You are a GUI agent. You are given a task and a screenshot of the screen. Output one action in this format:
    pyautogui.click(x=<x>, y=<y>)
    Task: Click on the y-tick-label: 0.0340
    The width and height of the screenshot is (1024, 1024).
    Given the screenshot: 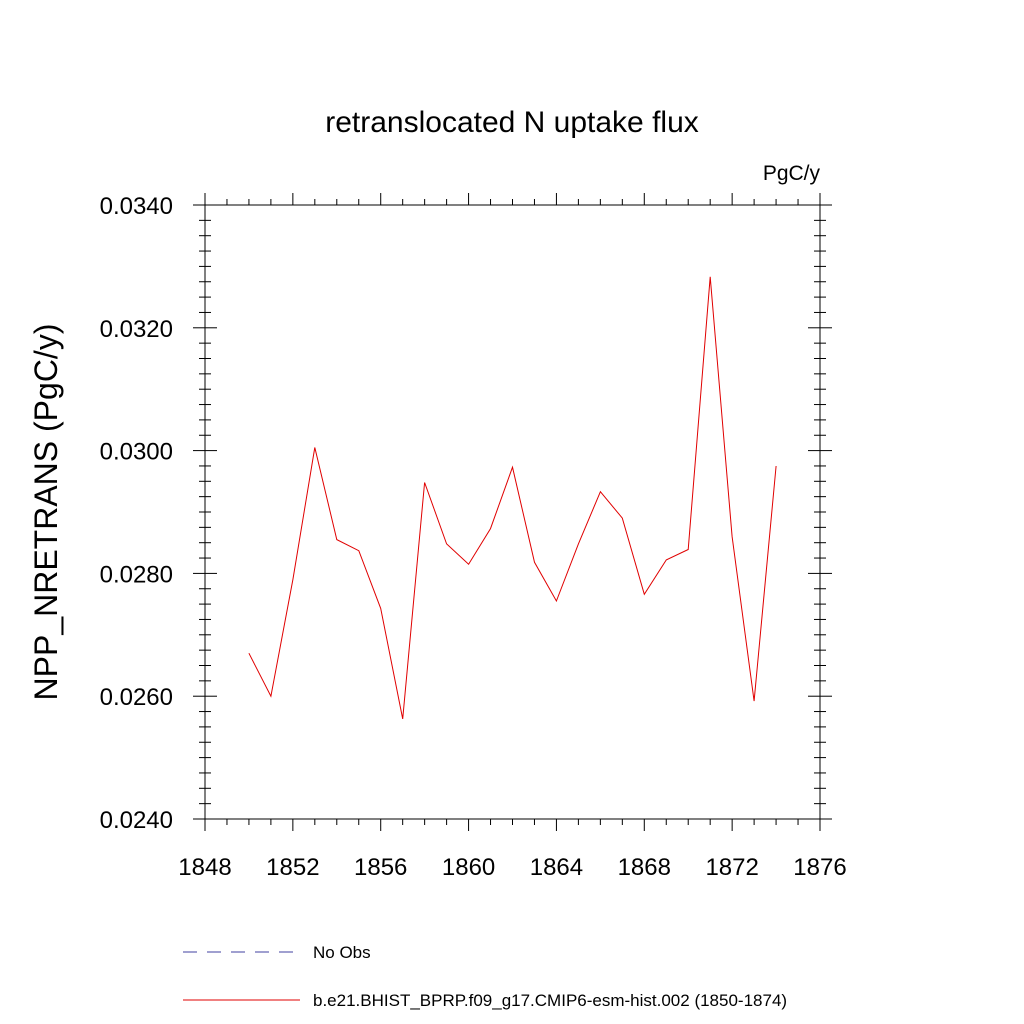 What is the action you would take?
    pyautogui.click(x=136, y=206)
    